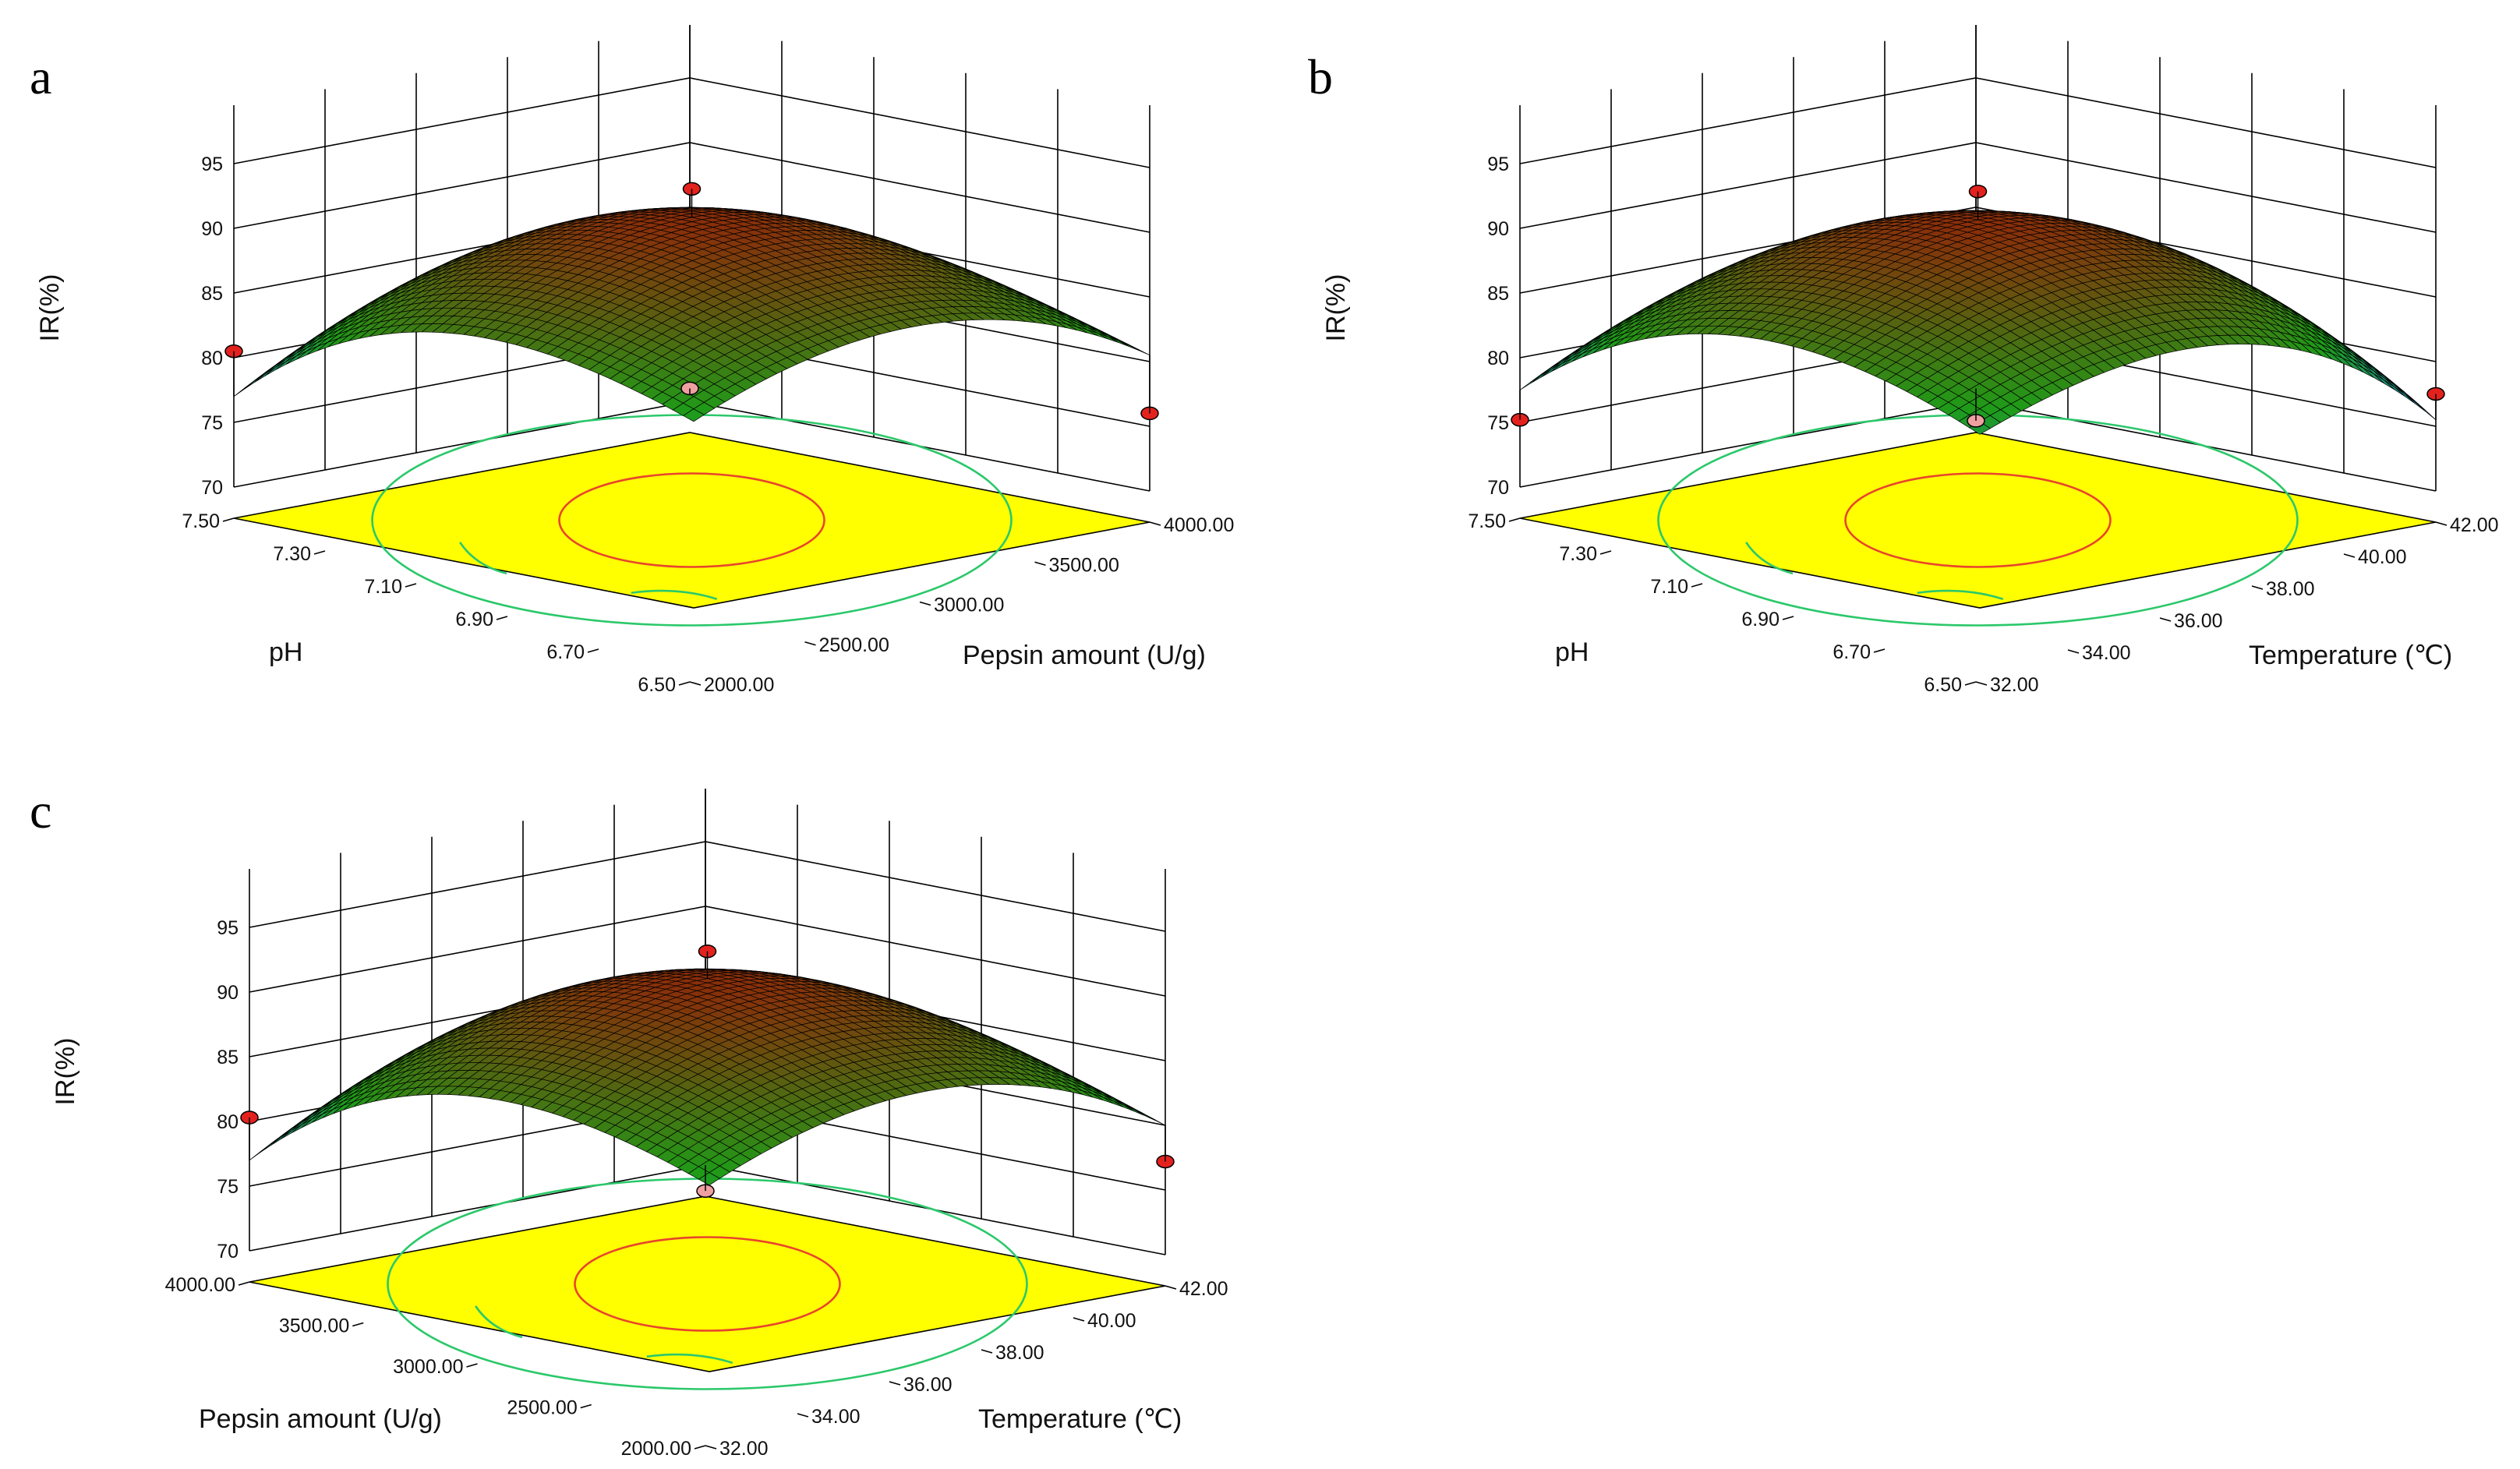  I want to click on right-axis-tick-label: 2000.00, so click(739, 685).